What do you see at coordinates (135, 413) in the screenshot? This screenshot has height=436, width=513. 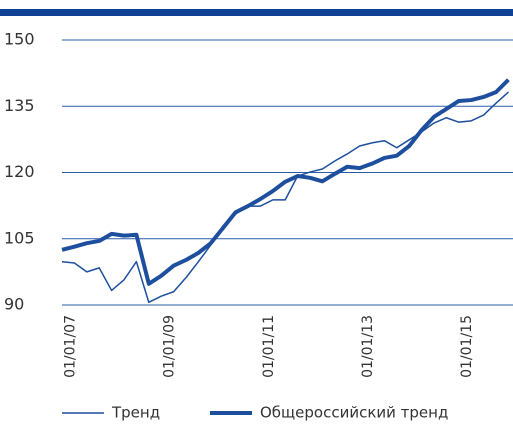 I see `legend-label: Тренд` at bounding box center [135, 413].